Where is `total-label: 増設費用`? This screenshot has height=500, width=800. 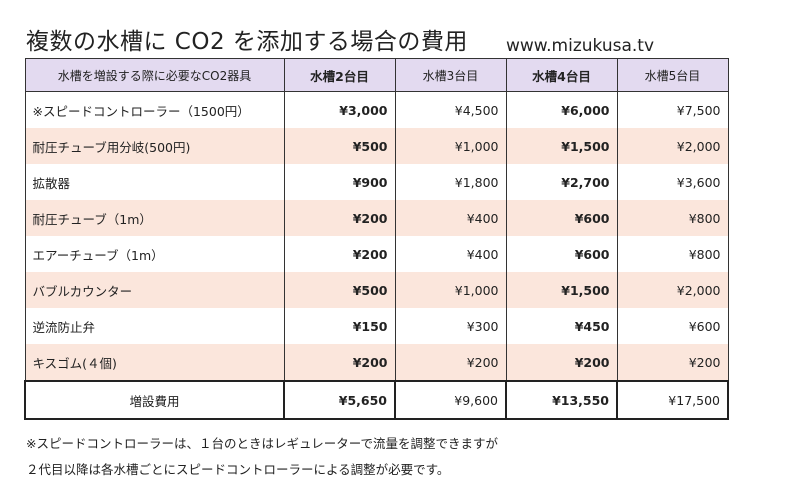
total-label: 増設費用 is located at coordinates (154, 400).